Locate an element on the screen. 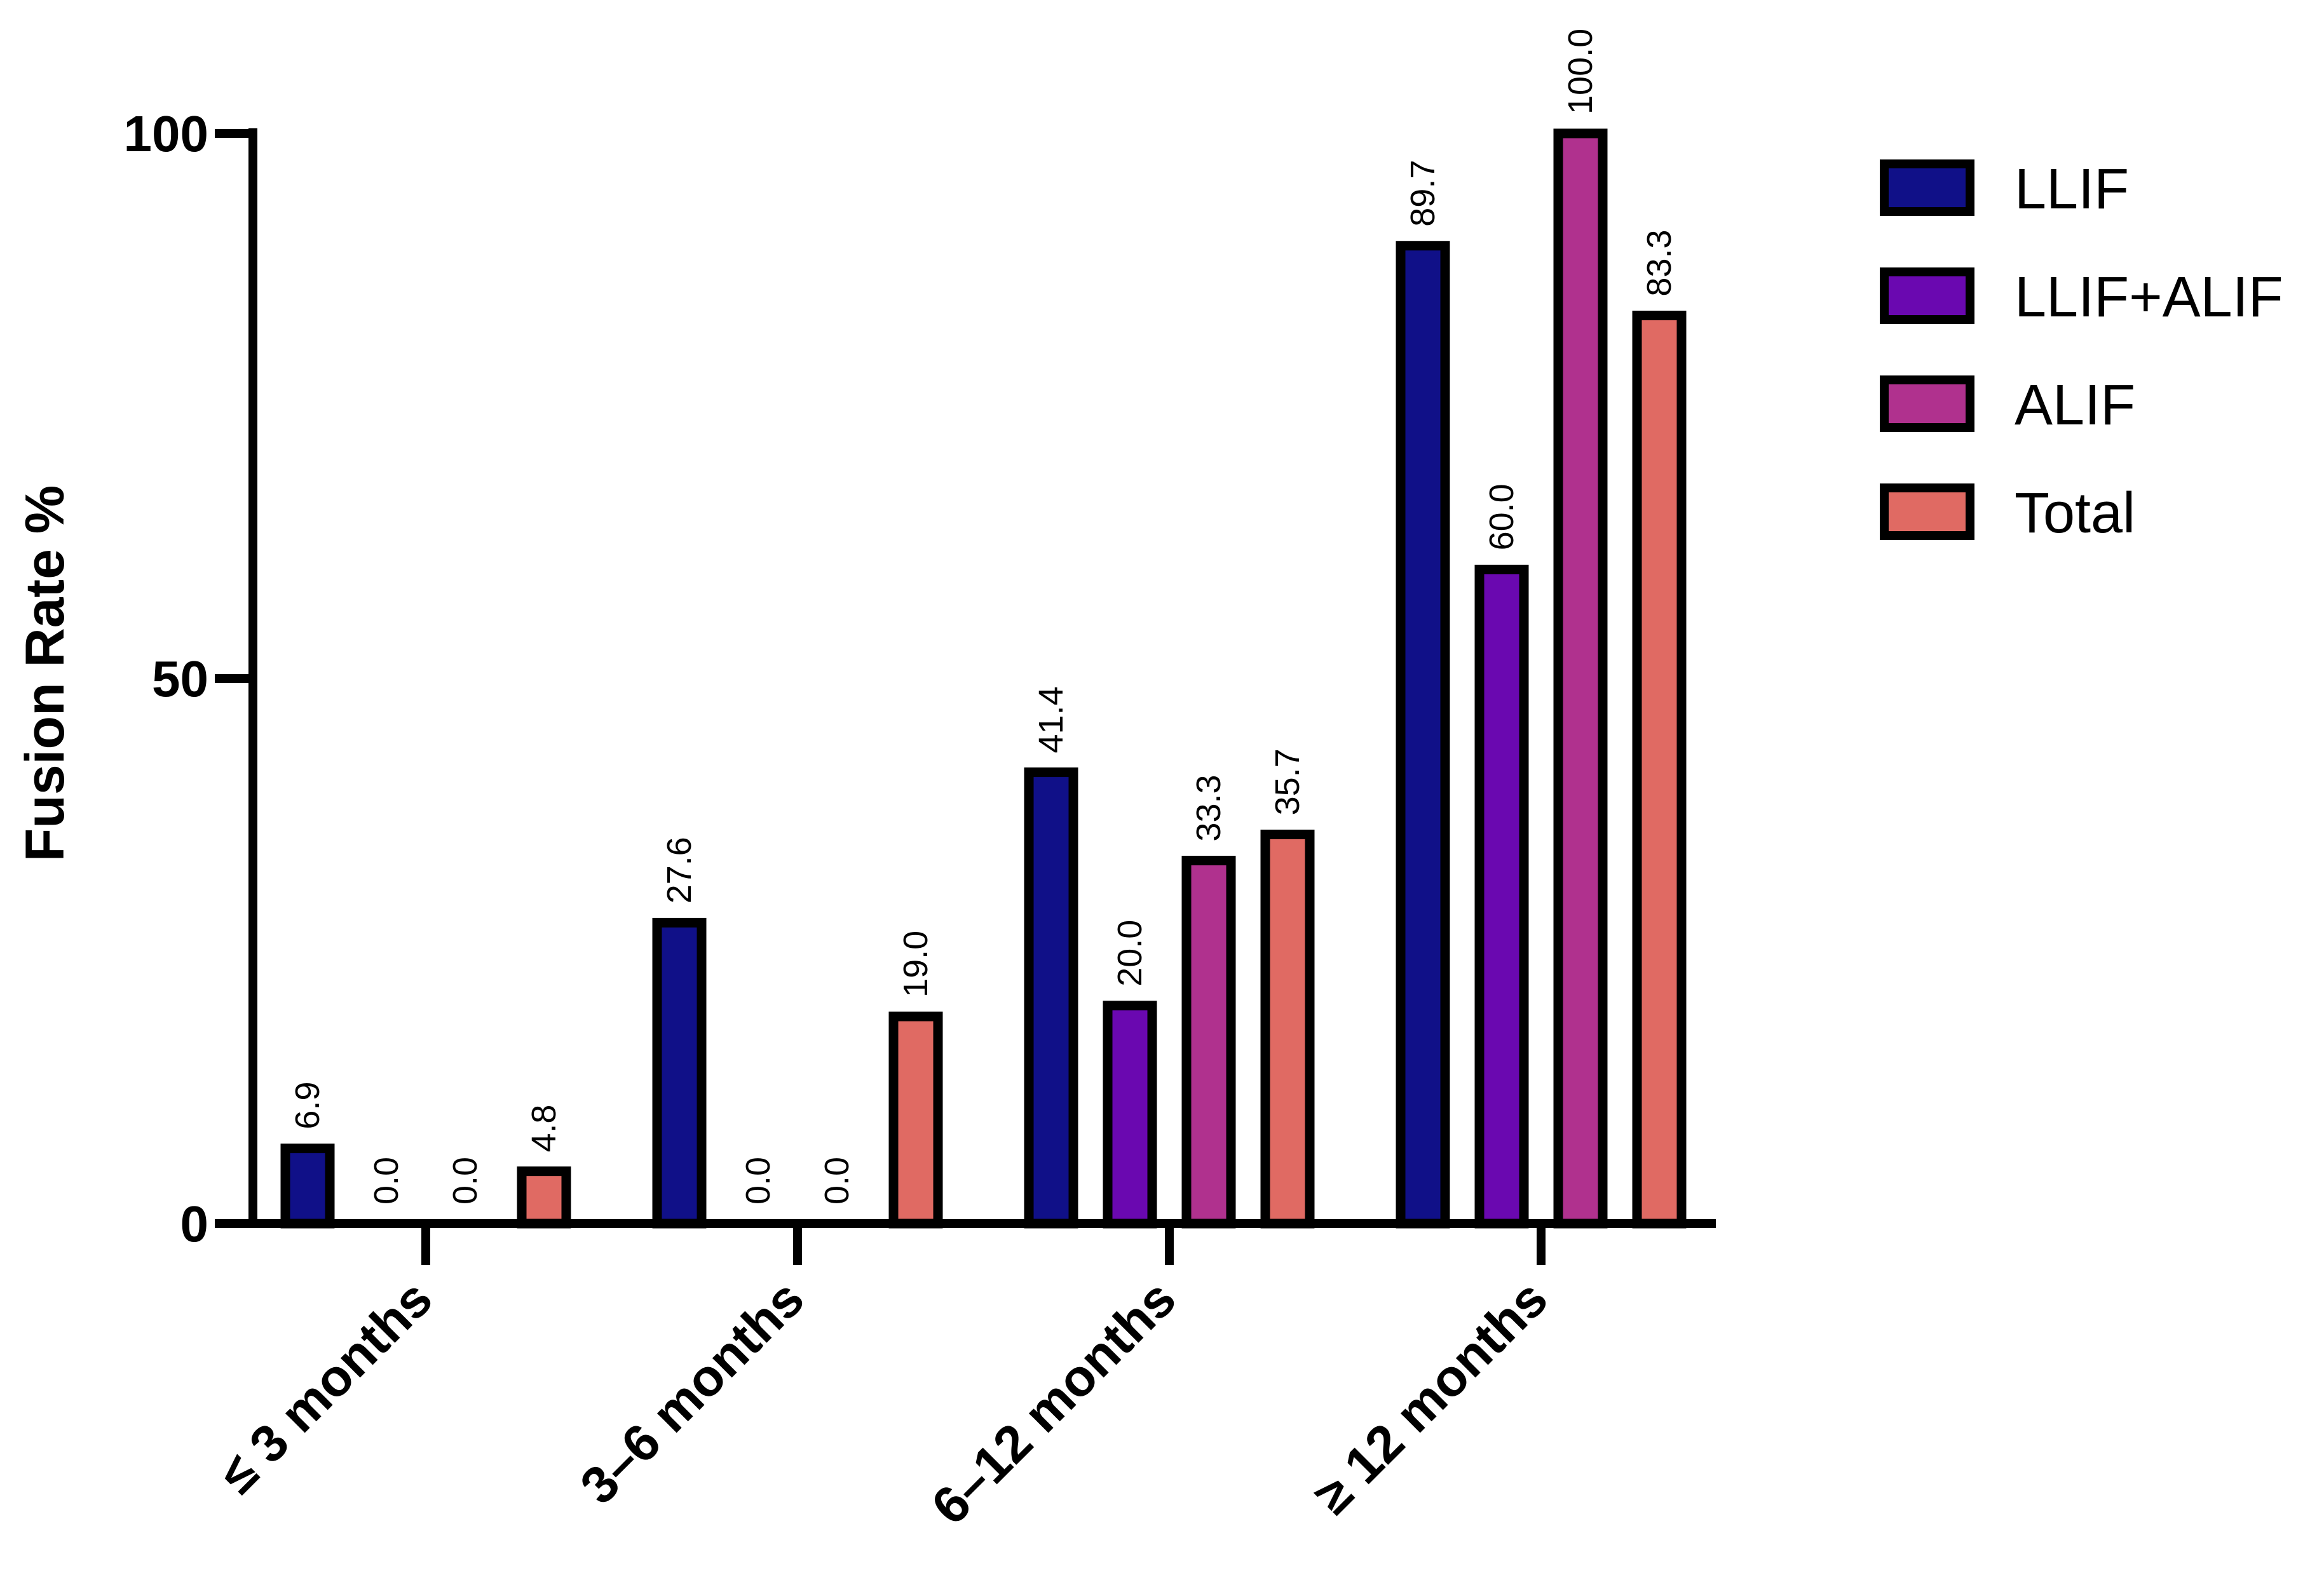  x-tick-label: ≥ 12 months is located at coordinates (1430, 1397).